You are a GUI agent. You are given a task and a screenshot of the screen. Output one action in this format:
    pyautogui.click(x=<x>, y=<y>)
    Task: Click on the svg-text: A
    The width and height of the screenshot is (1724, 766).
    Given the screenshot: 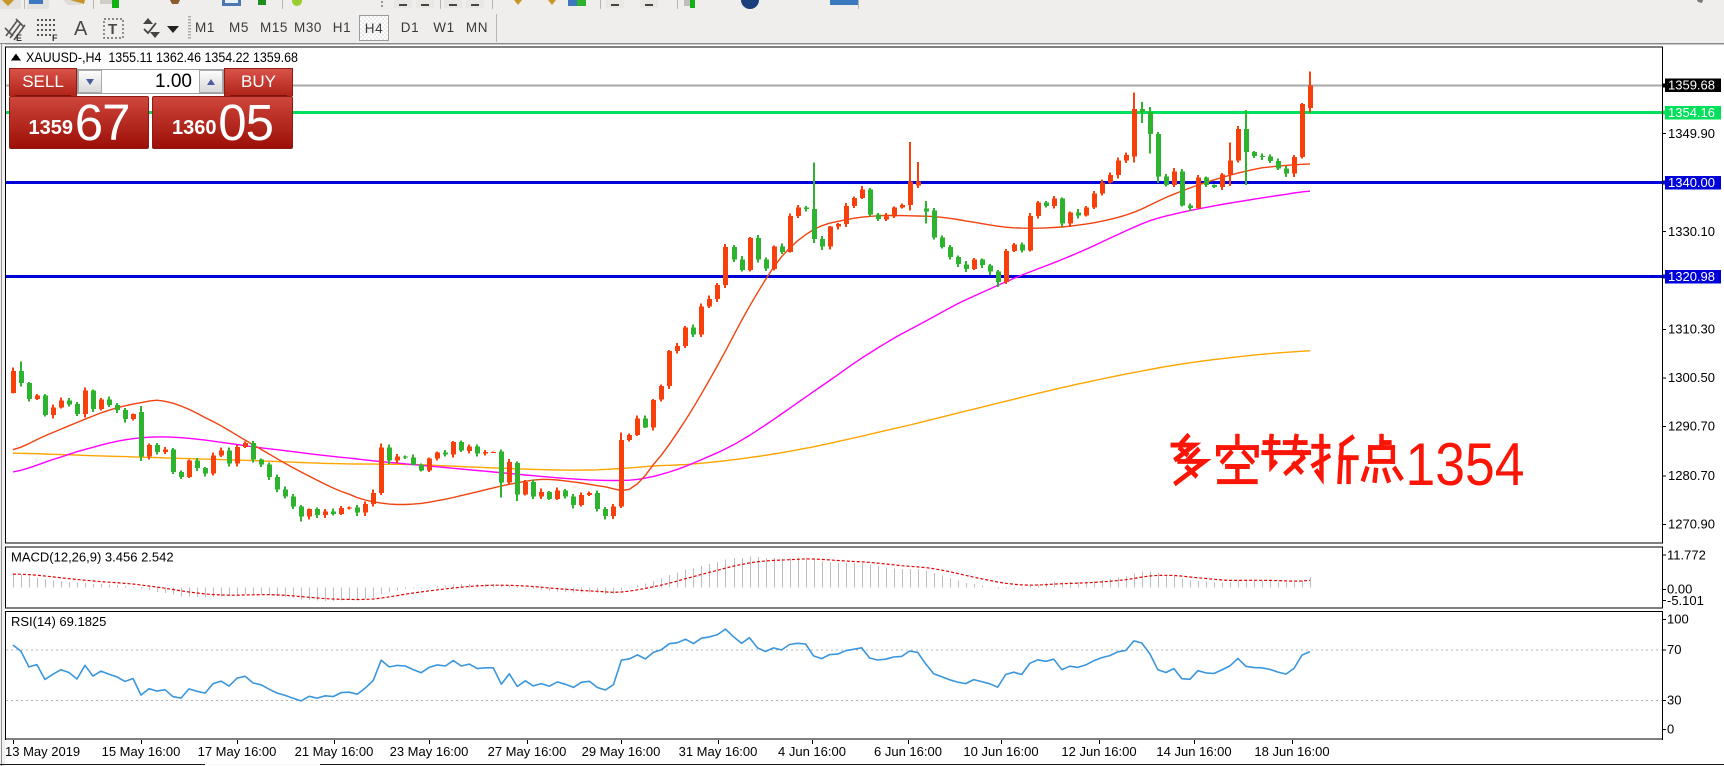 What is the action you would take?
    pyautogui.click(x=81, y=29)
    